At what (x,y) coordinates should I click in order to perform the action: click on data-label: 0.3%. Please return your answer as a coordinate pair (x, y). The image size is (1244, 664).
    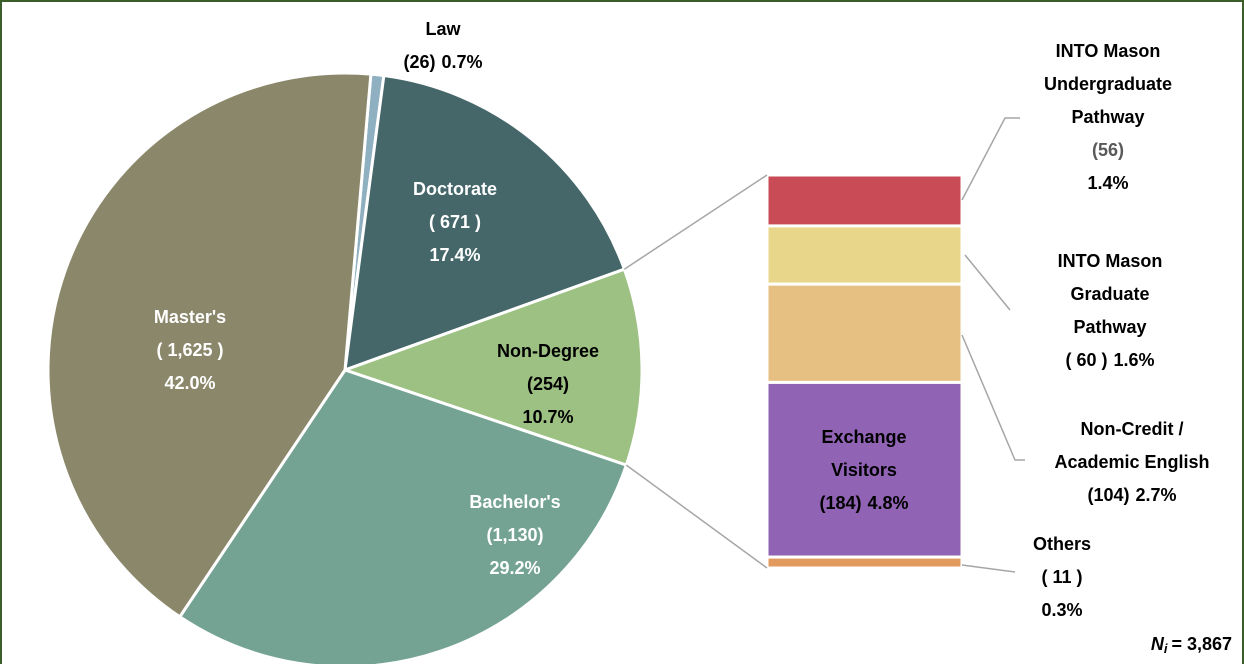
    Looking at the image, I should click on (1061, 610).